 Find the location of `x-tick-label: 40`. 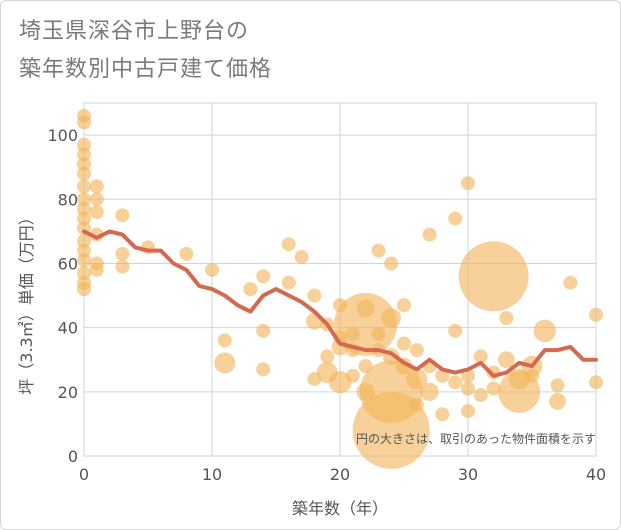

x-tick-label: 40 is located at coordinates (596, 474).